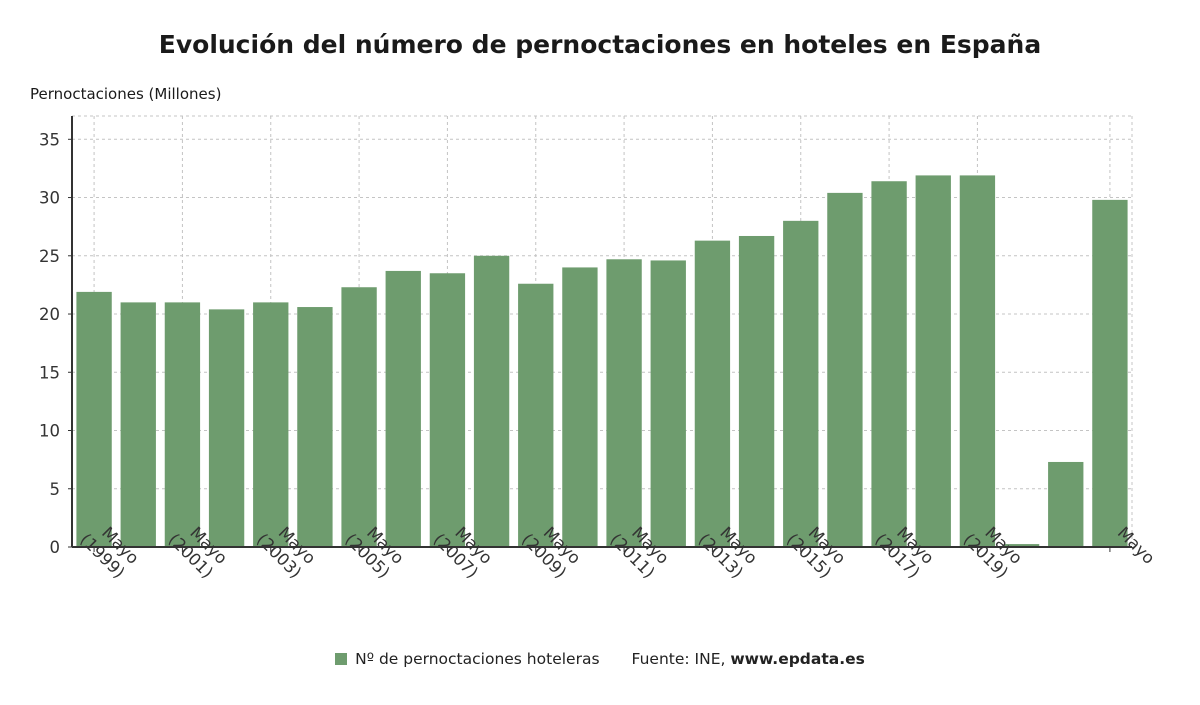 The width and height of the screenshot is (1200, 705). I want to click on bar-mayo-2017, so click(889, 364).